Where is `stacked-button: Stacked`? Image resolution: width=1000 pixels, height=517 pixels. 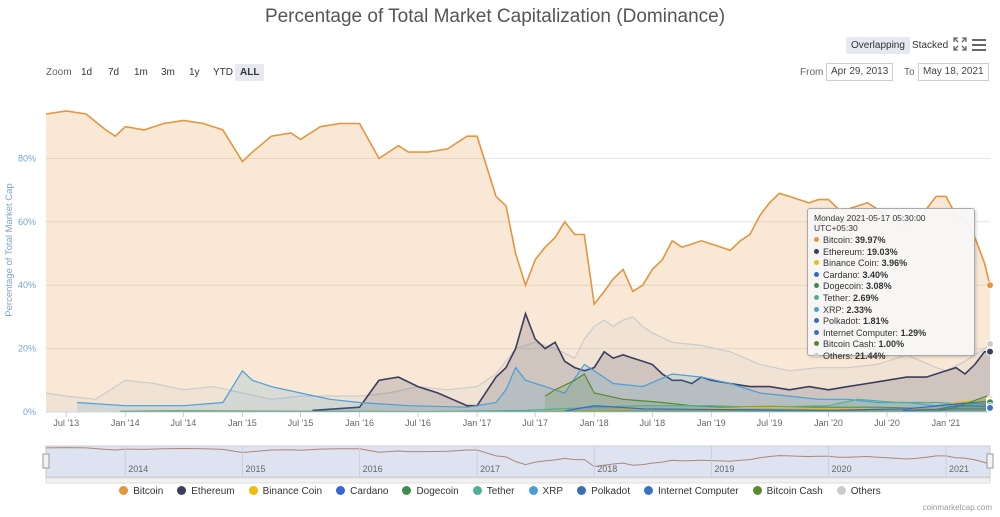
stacked-button: Stacked is located at coordinates (930, 45).